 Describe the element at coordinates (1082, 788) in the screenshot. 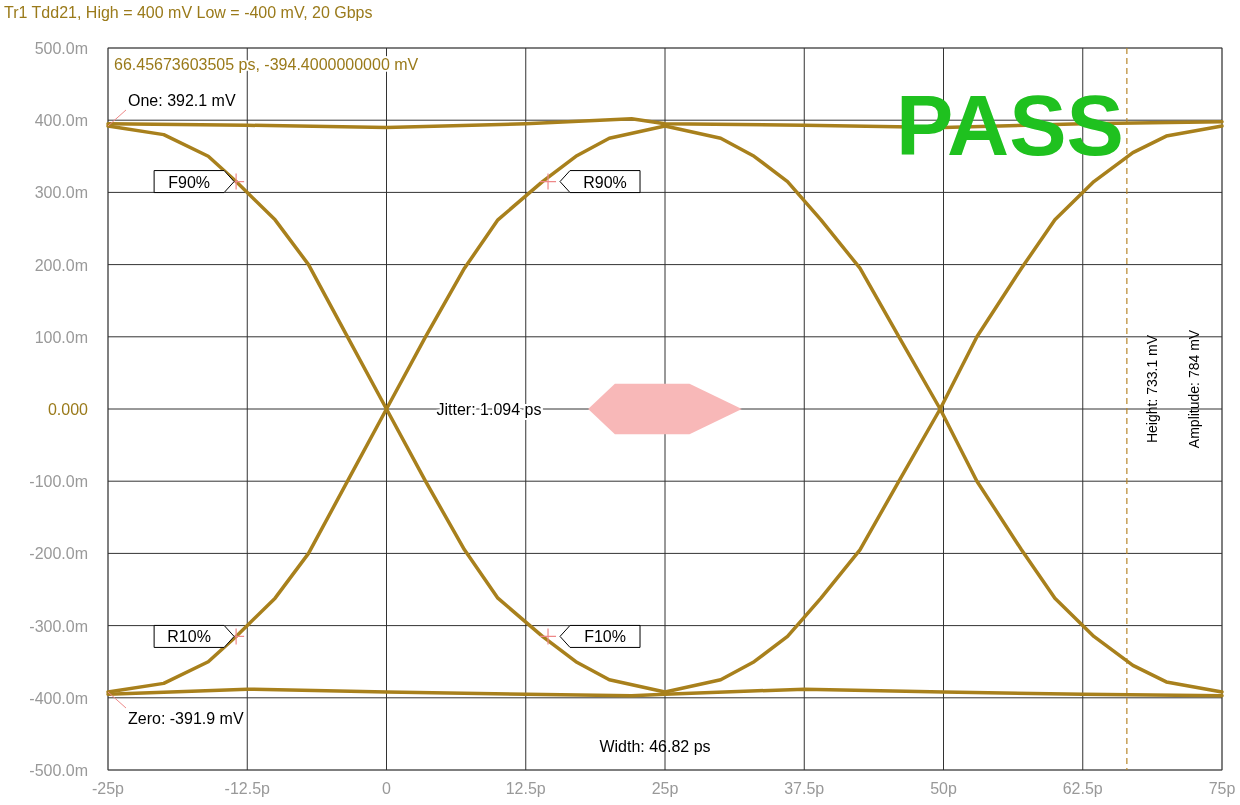

I see `x-tick-label: 62.5p` at that location.